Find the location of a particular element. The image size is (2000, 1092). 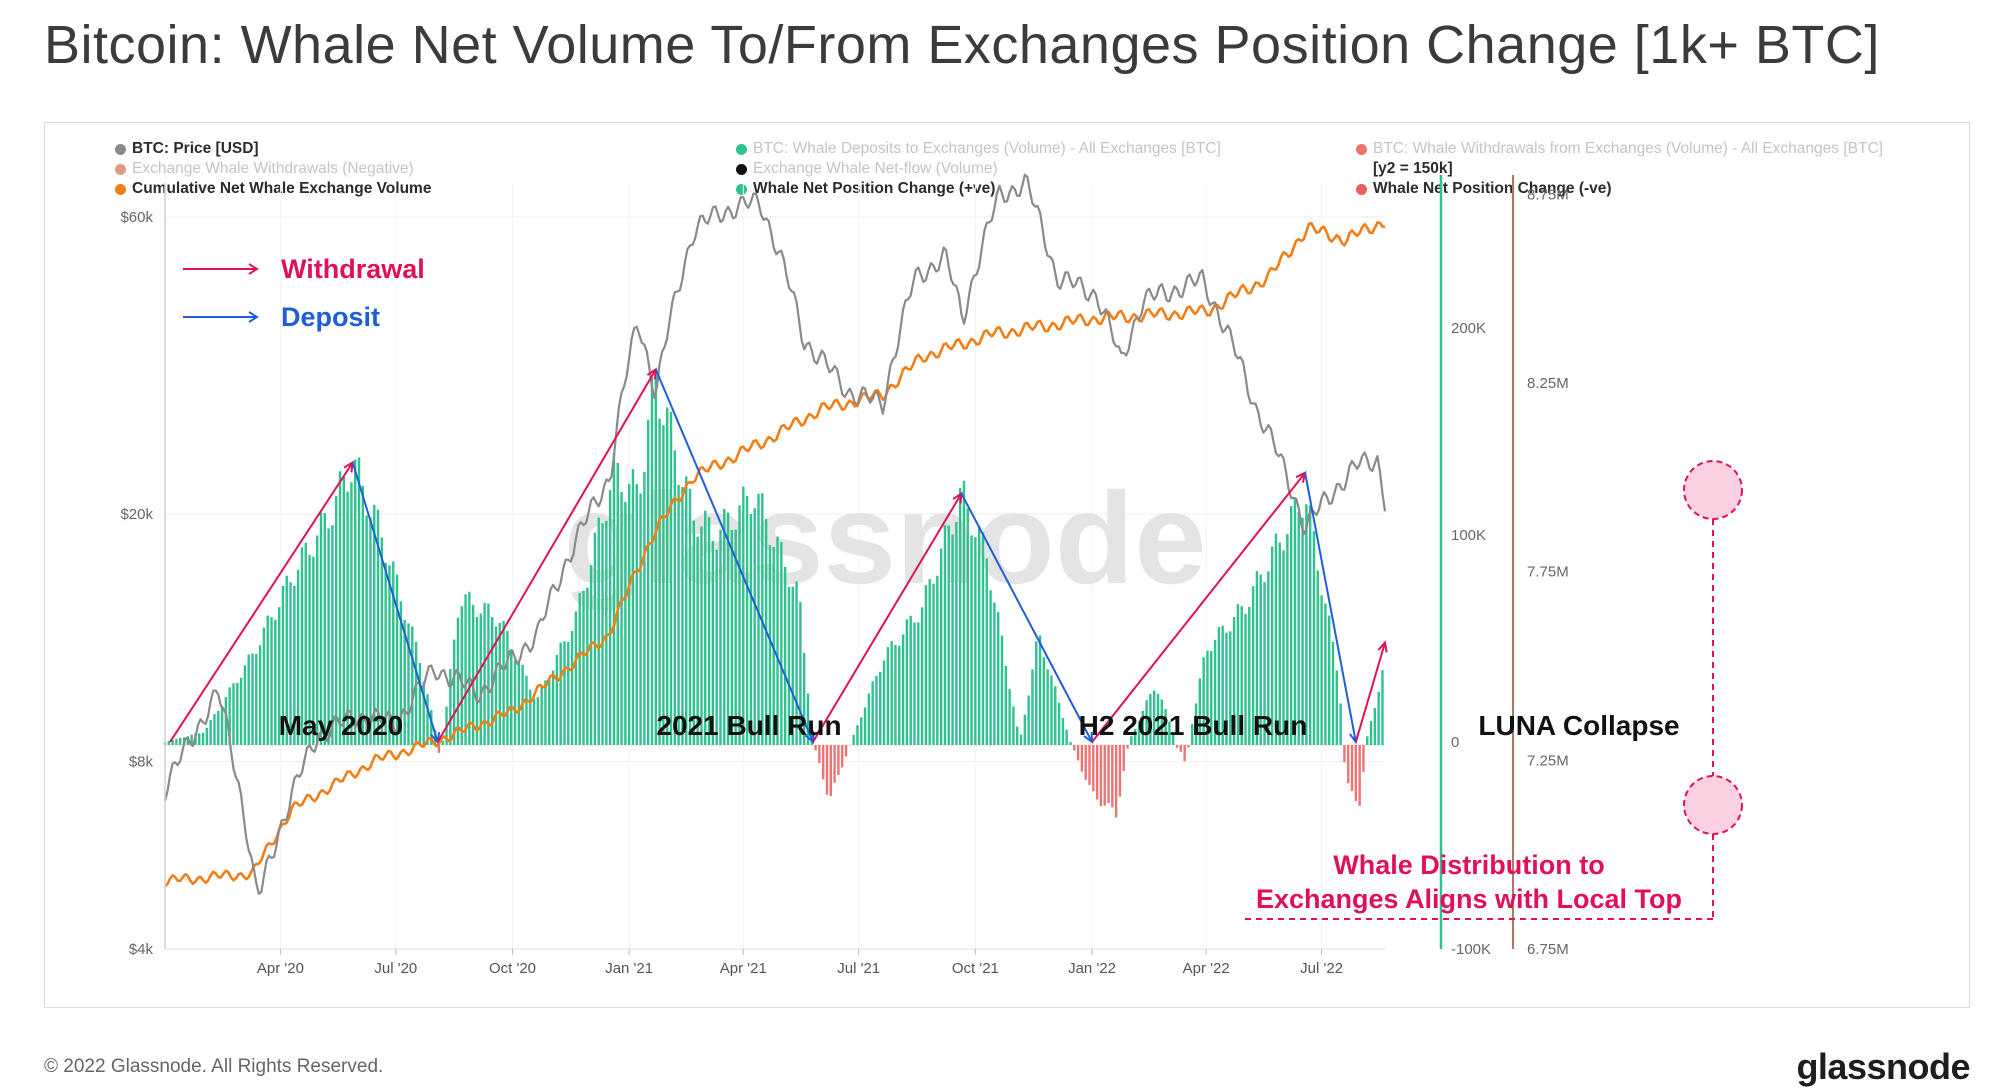

legend-item-cumulative: Cumulative Net Whale Exchange Volume is located at coordinates (273, 189).